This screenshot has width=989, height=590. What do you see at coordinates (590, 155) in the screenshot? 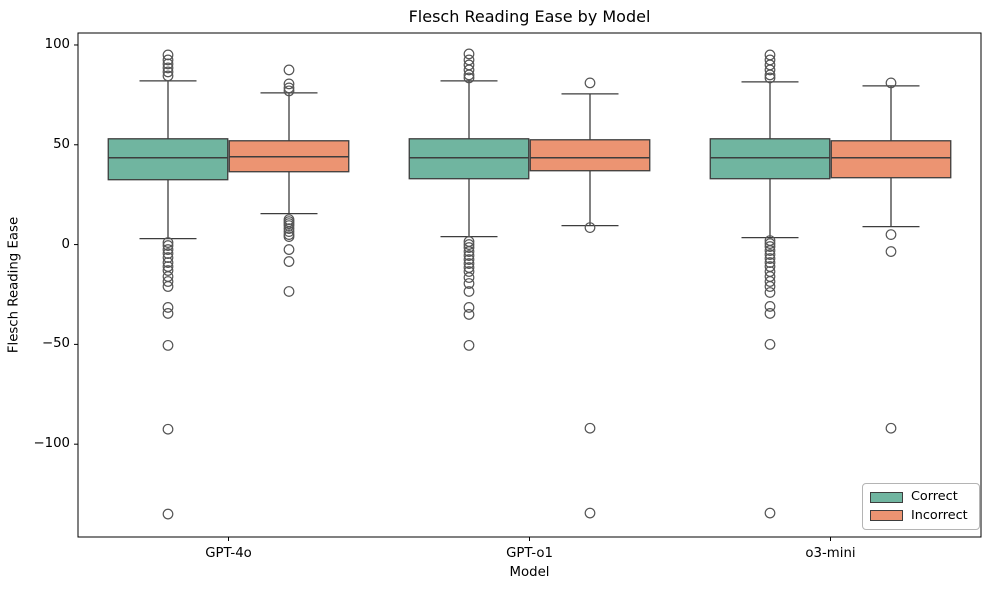
I see `box-incorrect-gpt-o1` at bounding box center [590, 155].